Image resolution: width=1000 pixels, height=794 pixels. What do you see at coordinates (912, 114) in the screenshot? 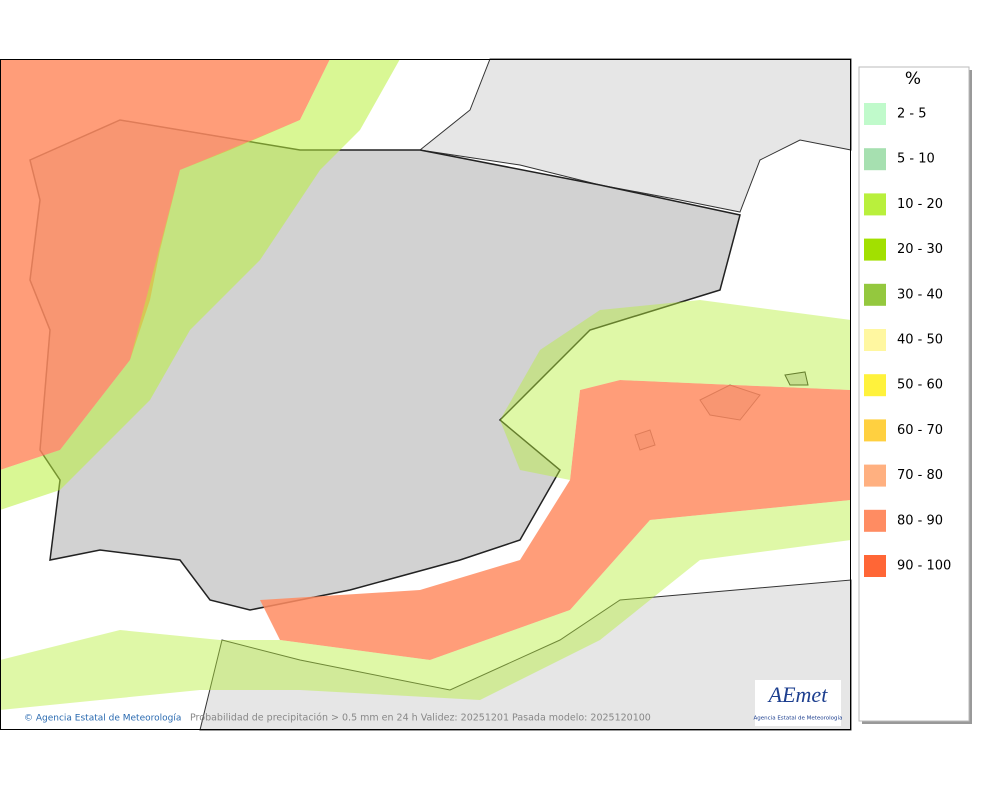
I see `legend-label: 2 - 5` at bounding box center [912, 114].